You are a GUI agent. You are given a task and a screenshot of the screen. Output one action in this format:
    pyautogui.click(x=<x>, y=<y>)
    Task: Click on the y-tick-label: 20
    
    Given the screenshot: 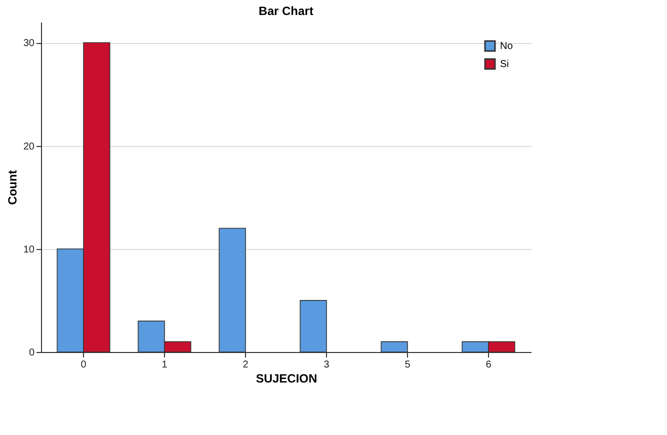 What is the action you would take?
    pyautogui.click(x=29, y=146)
    